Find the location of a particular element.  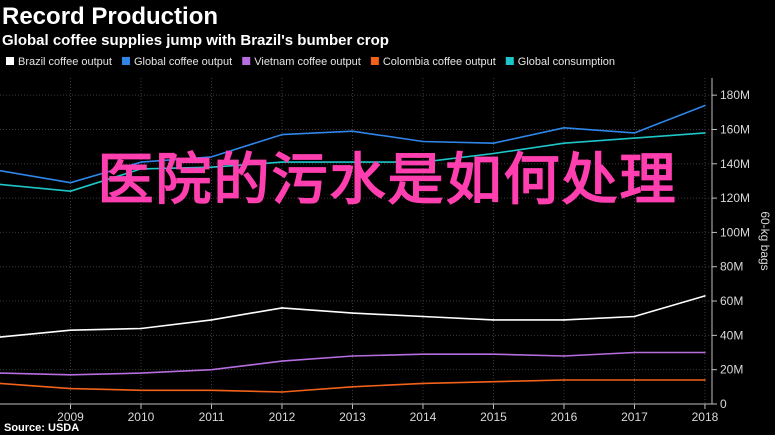

legend-label: Global consumption is located at coordinates (566, 62).